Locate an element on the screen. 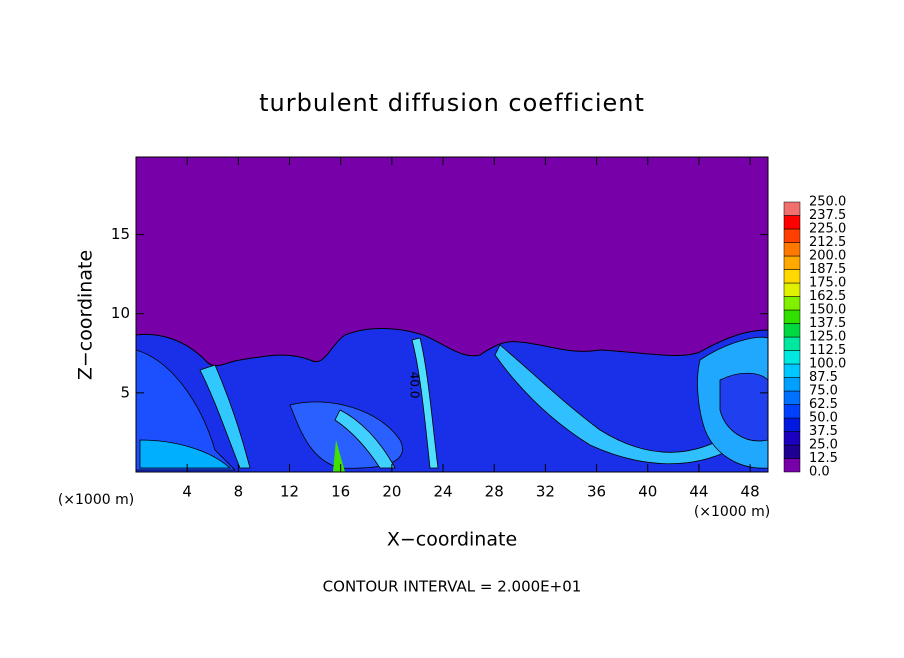 The width and height of the screenshot is (904, 658). colorbar-label: 137.5 is located at coordinates (827, 323).